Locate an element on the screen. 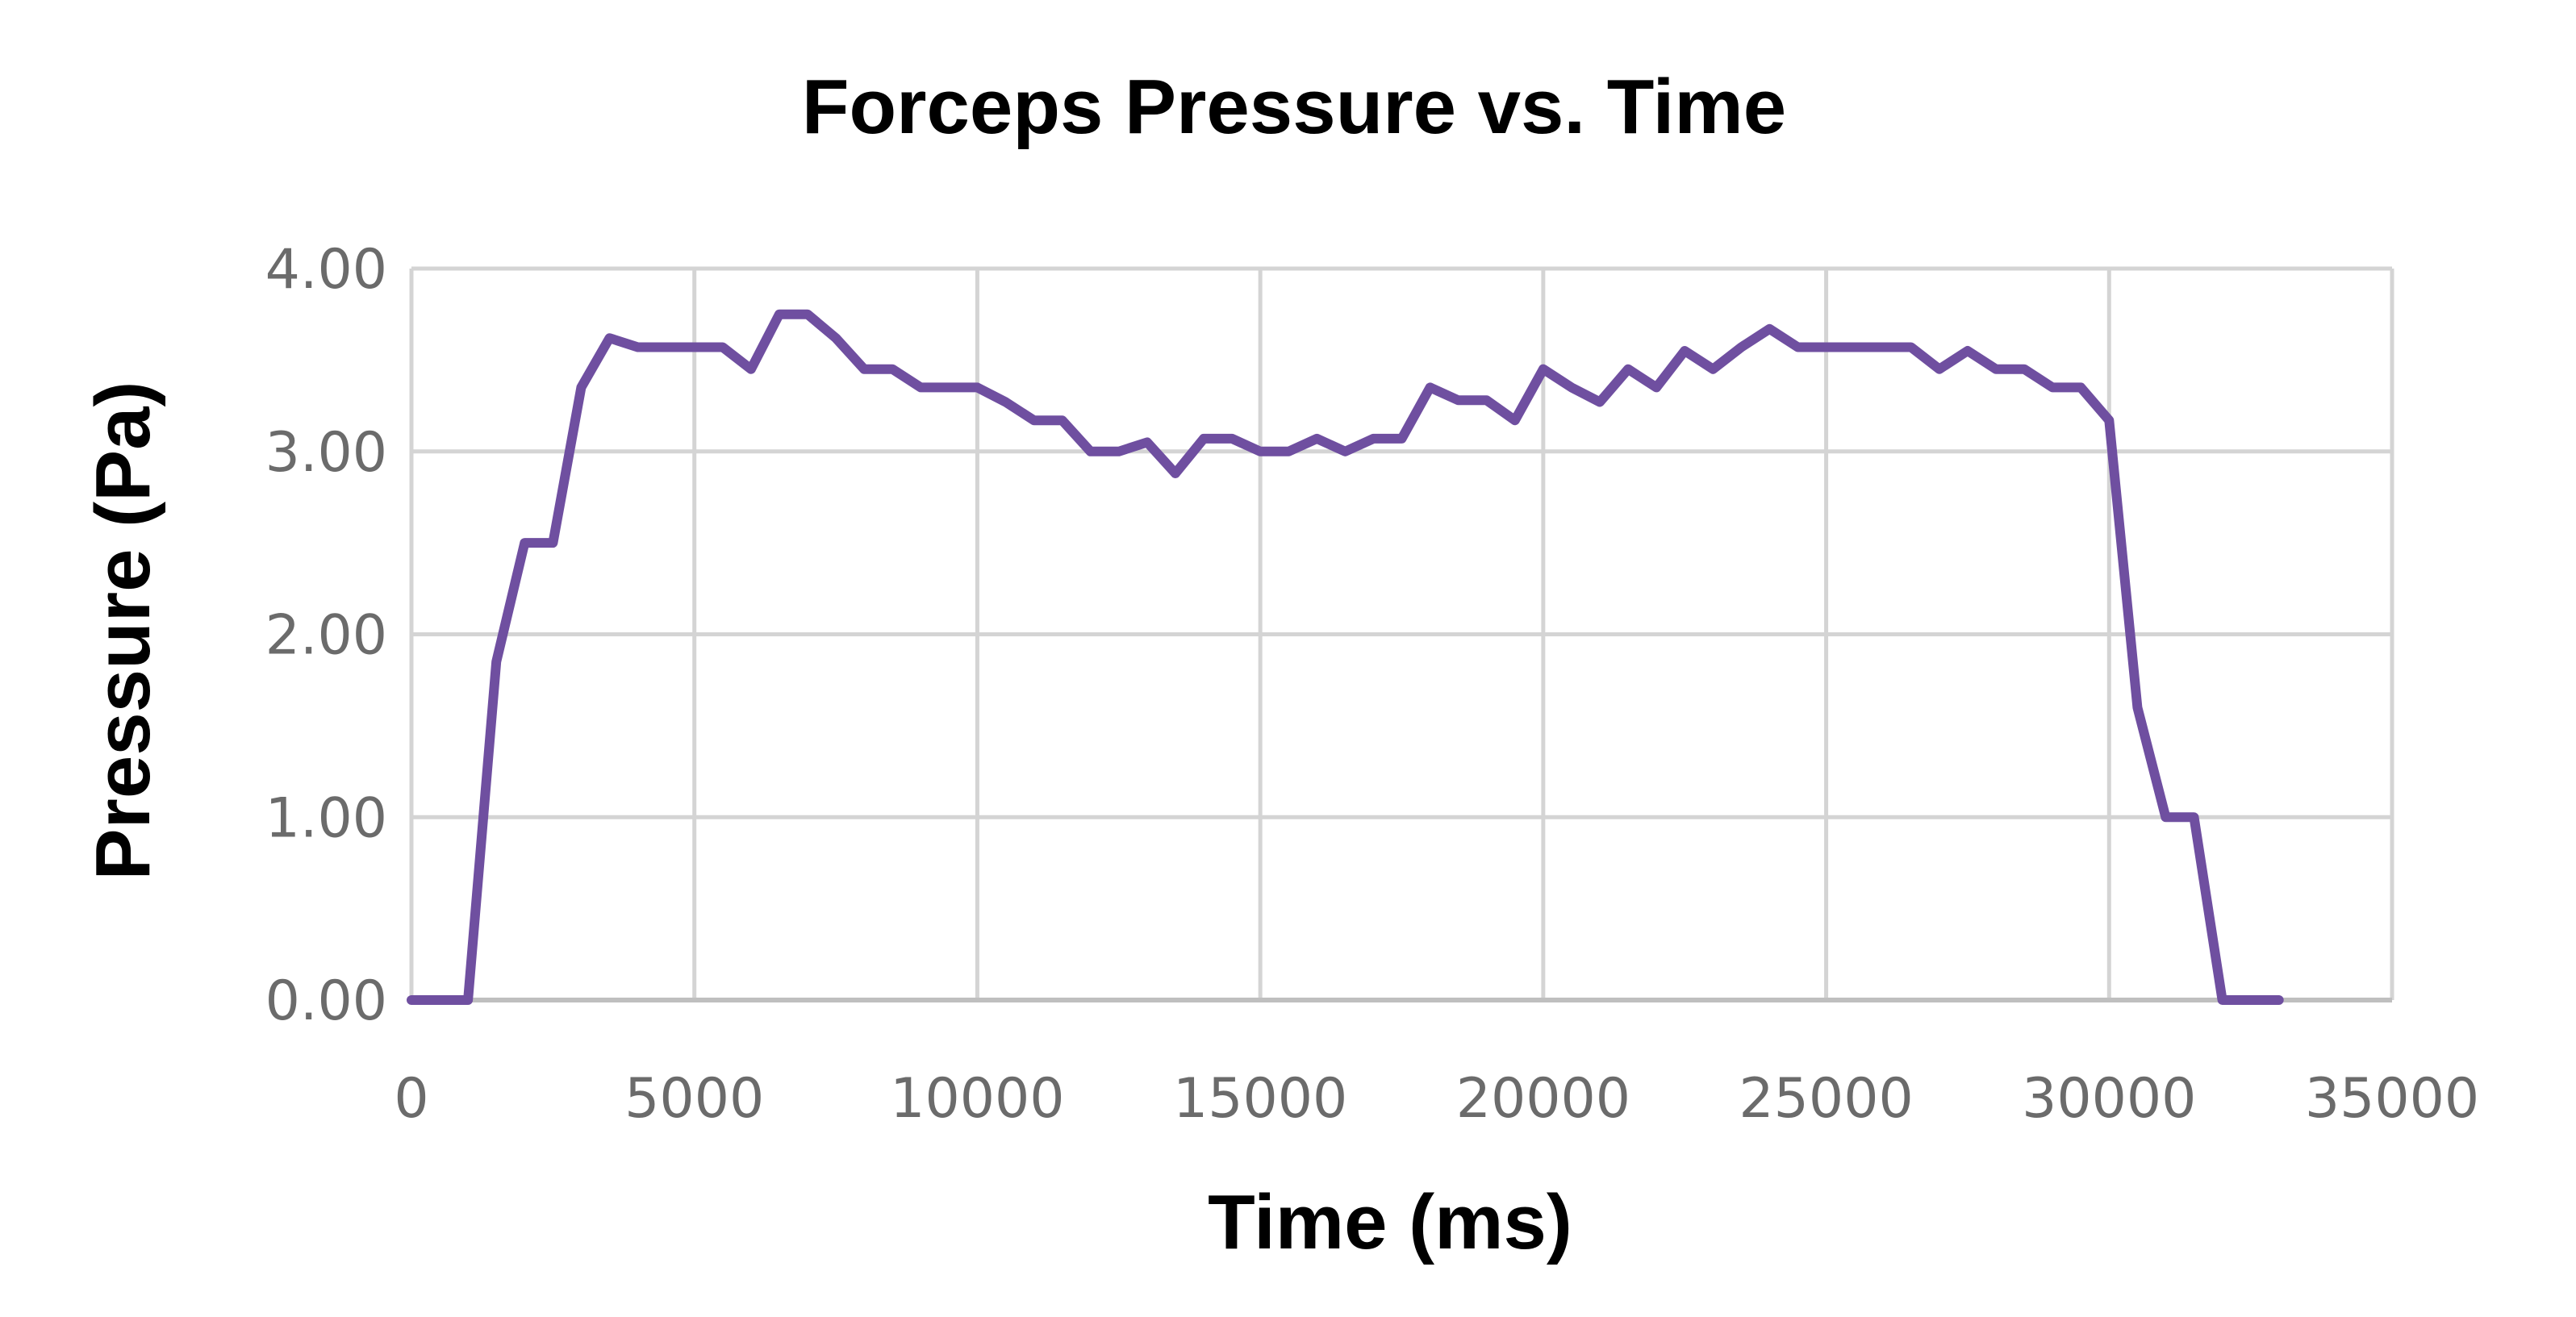  y-axis-title: Pressure (Pa) is located at coordinates (123, 631).